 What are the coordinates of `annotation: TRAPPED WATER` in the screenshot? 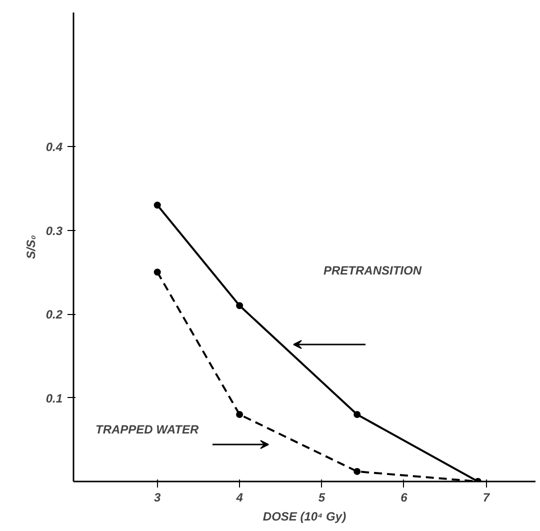 It's located at (147, 429).